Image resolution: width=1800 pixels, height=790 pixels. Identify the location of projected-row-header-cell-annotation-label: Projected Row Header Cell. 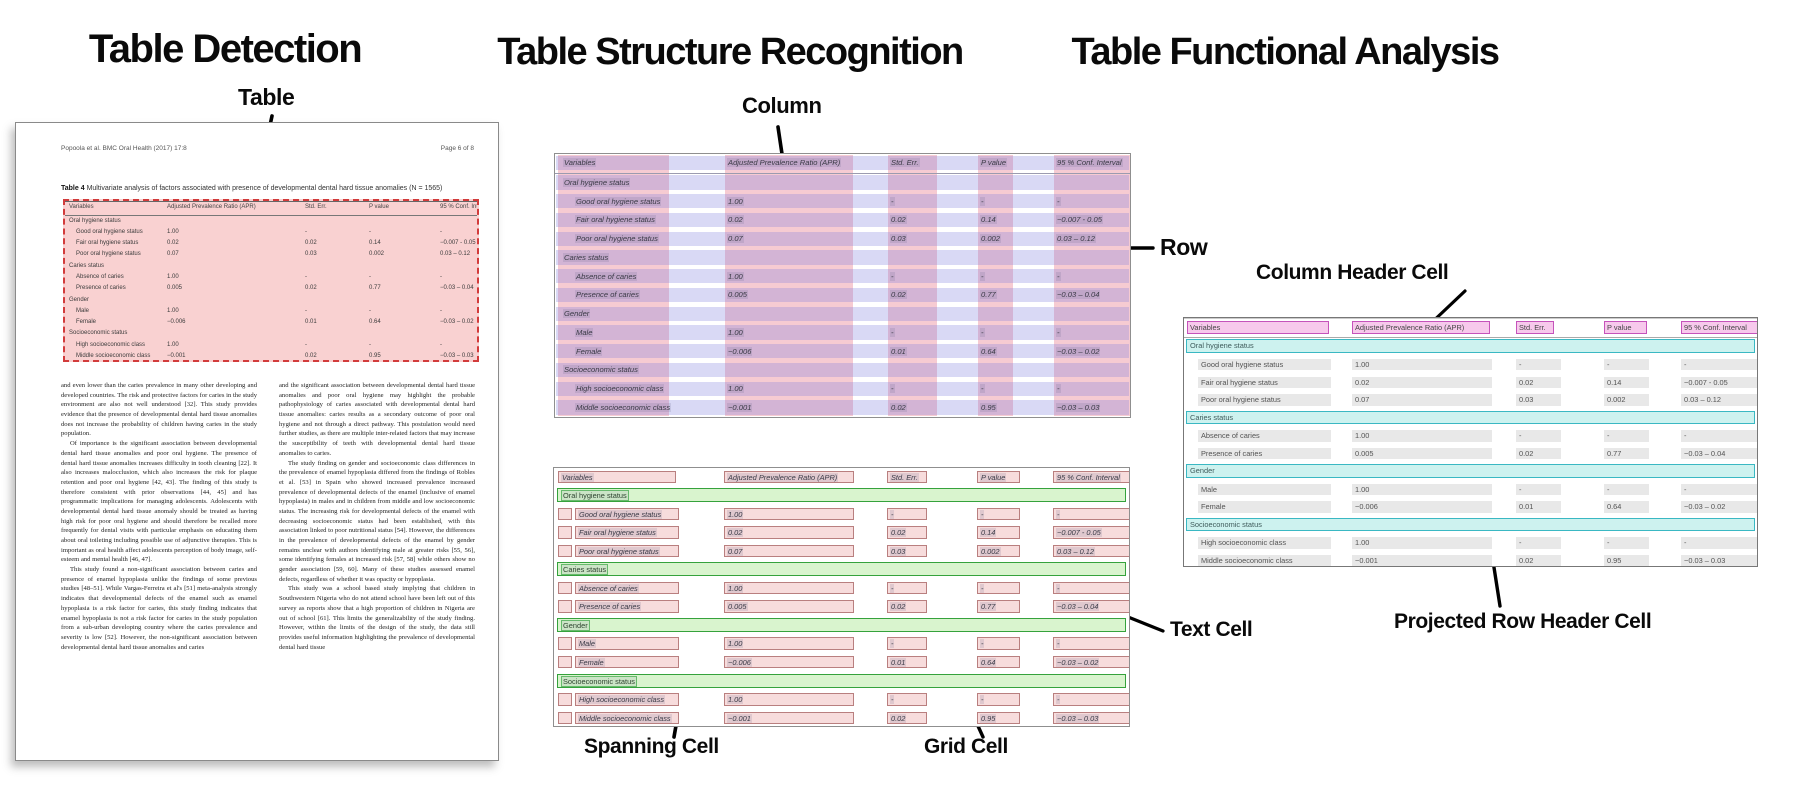
(1523, 621).